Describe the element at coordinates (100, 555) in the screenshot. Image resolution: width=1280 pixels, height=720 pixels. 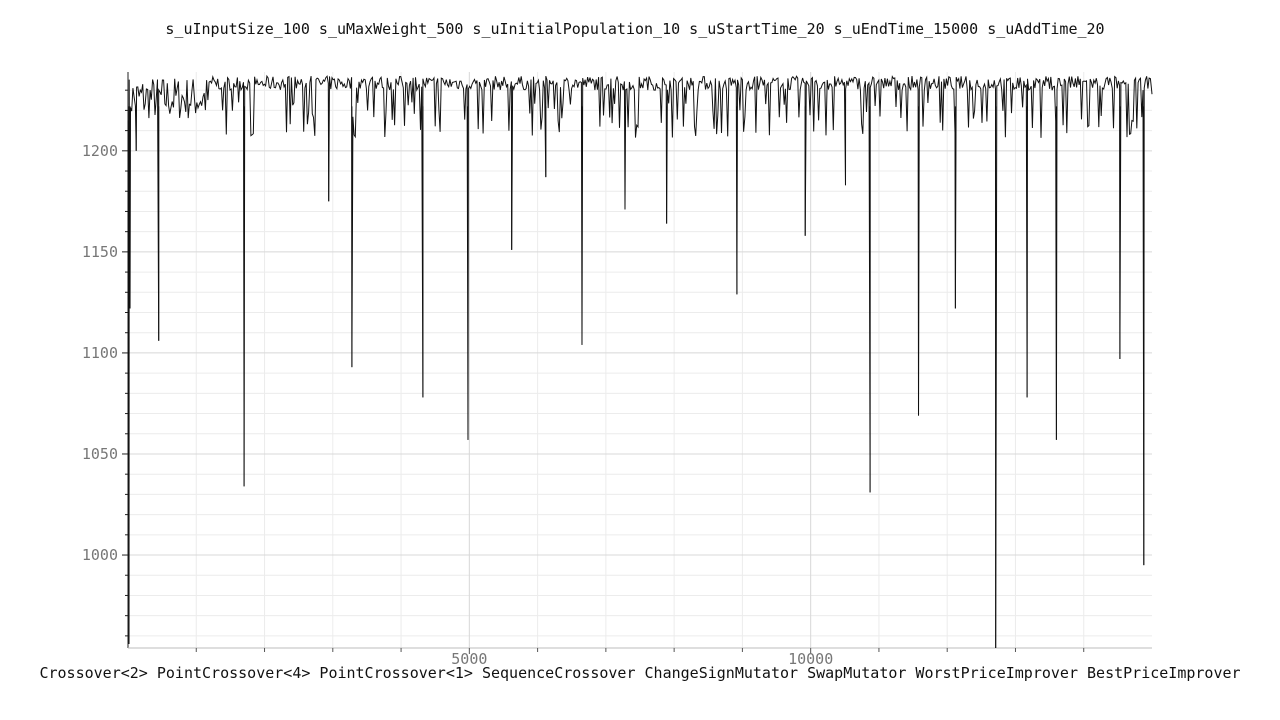
I see `y-tick-label: 1000` at that location.